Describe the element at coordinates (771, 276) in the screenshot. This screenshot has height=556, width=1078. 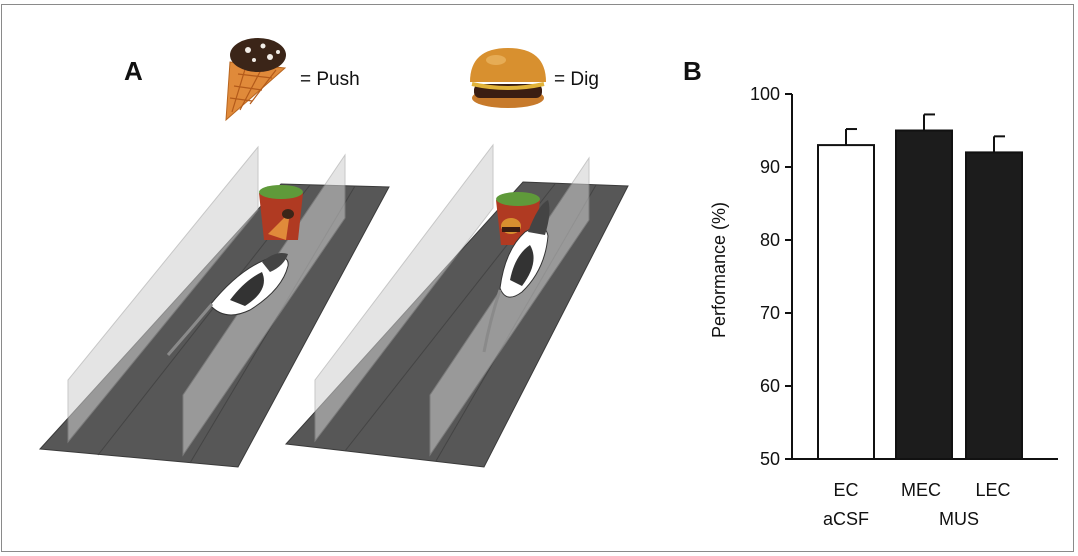
I see `y-ticks: 50 60 70 80 90 100` at that location.